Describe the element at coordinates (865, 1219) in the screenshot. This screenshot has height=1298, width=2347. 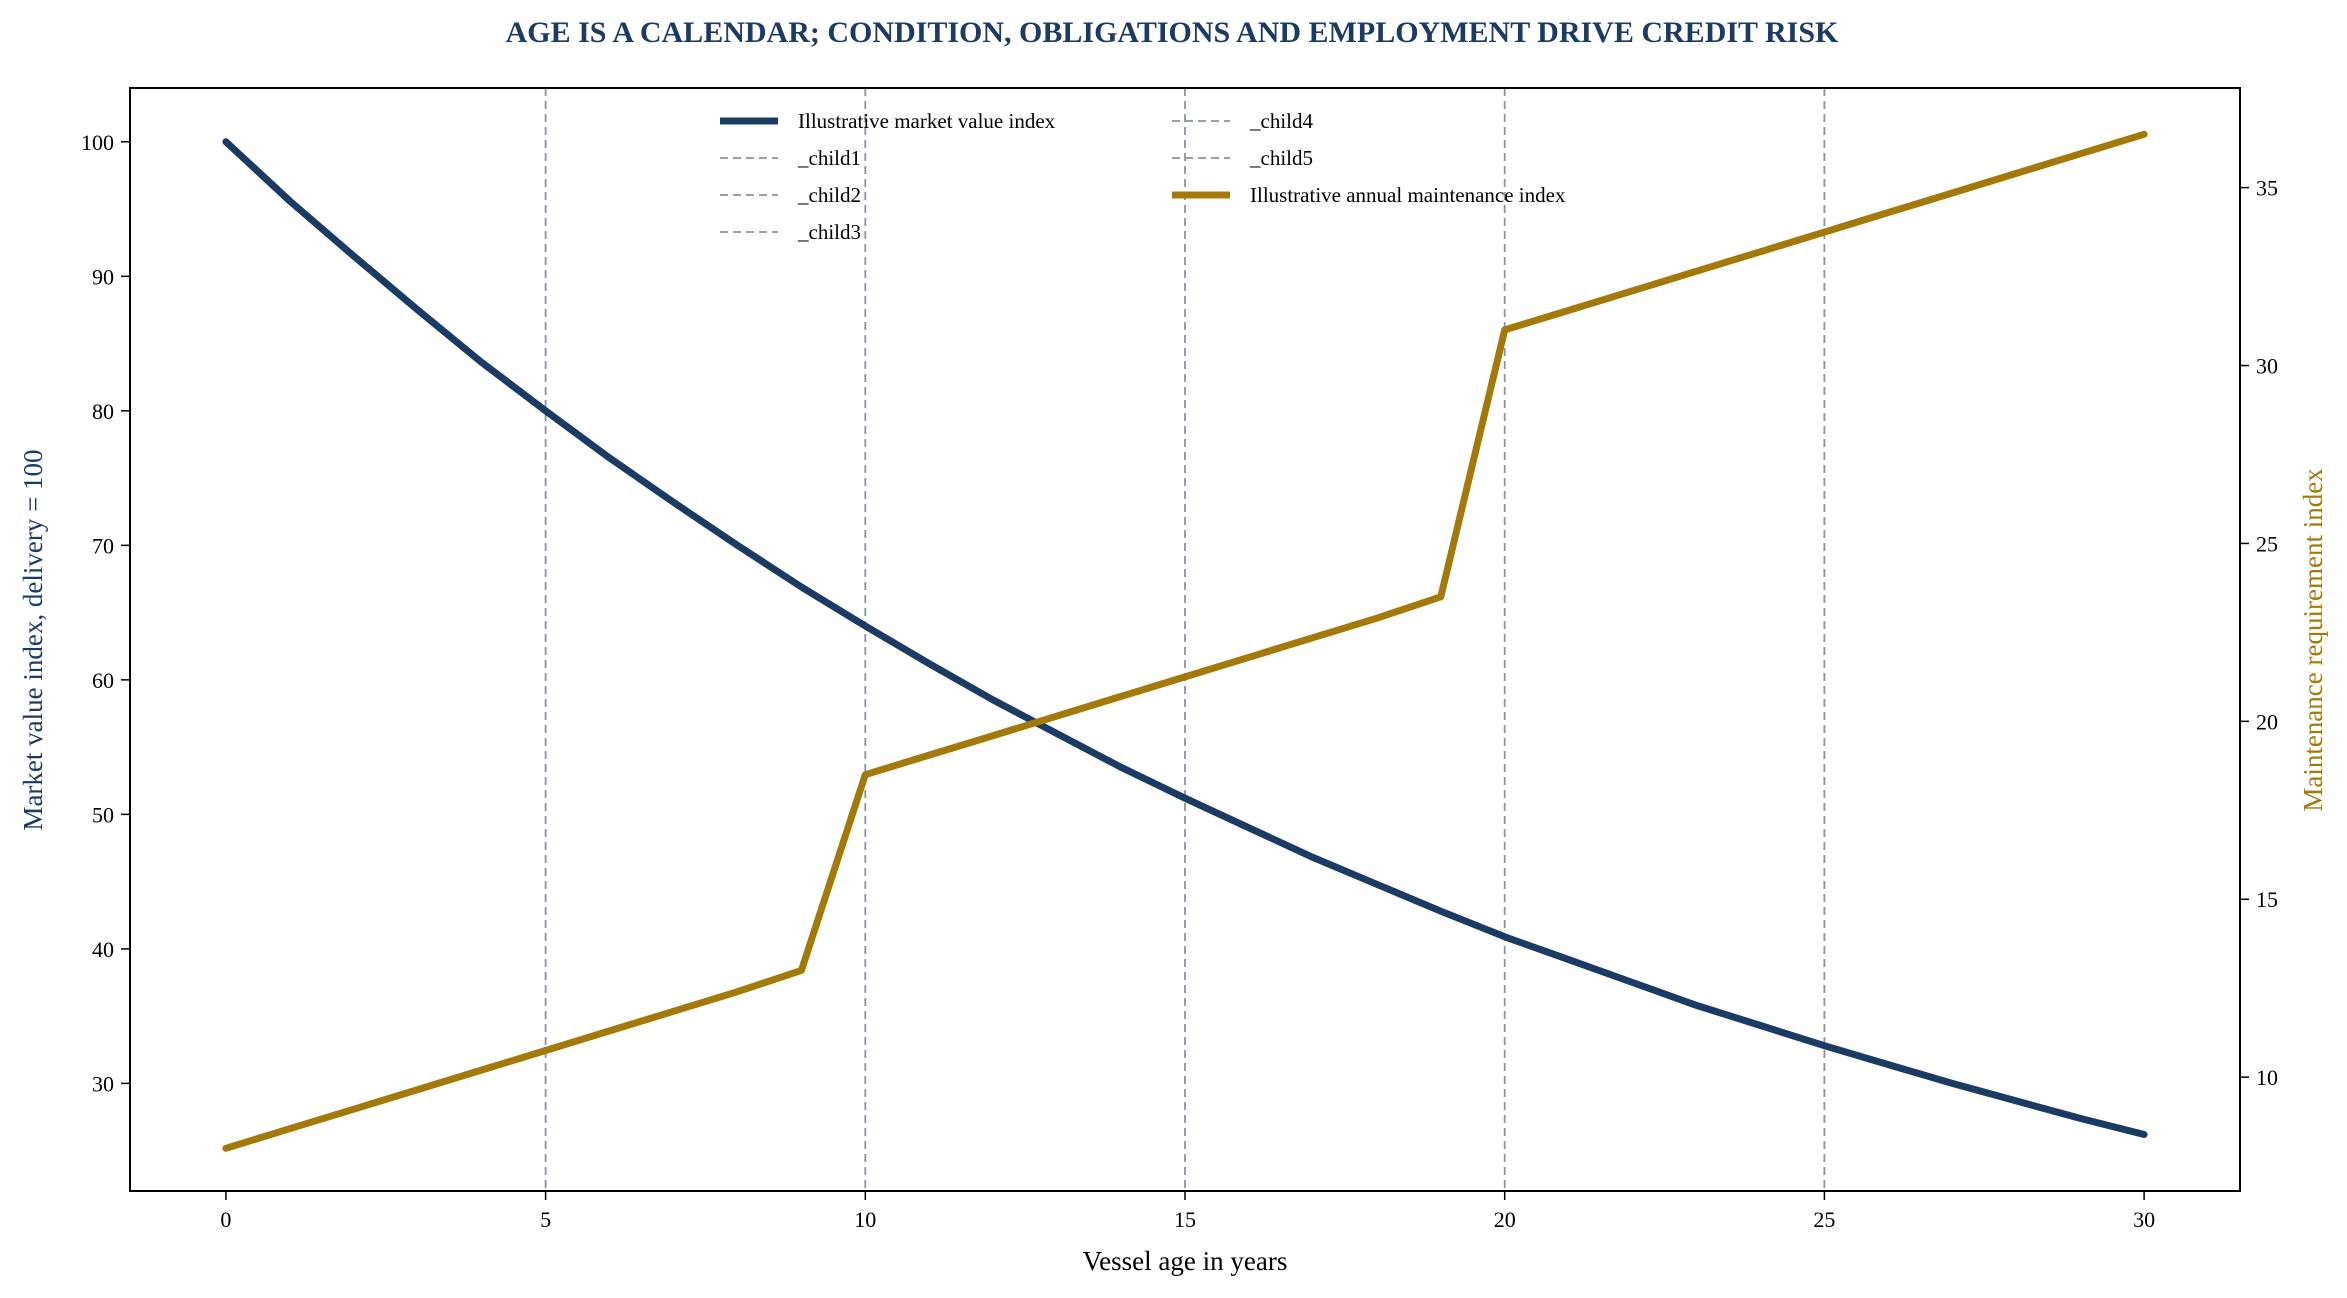
I see `x-tick-label: 10` at that location.